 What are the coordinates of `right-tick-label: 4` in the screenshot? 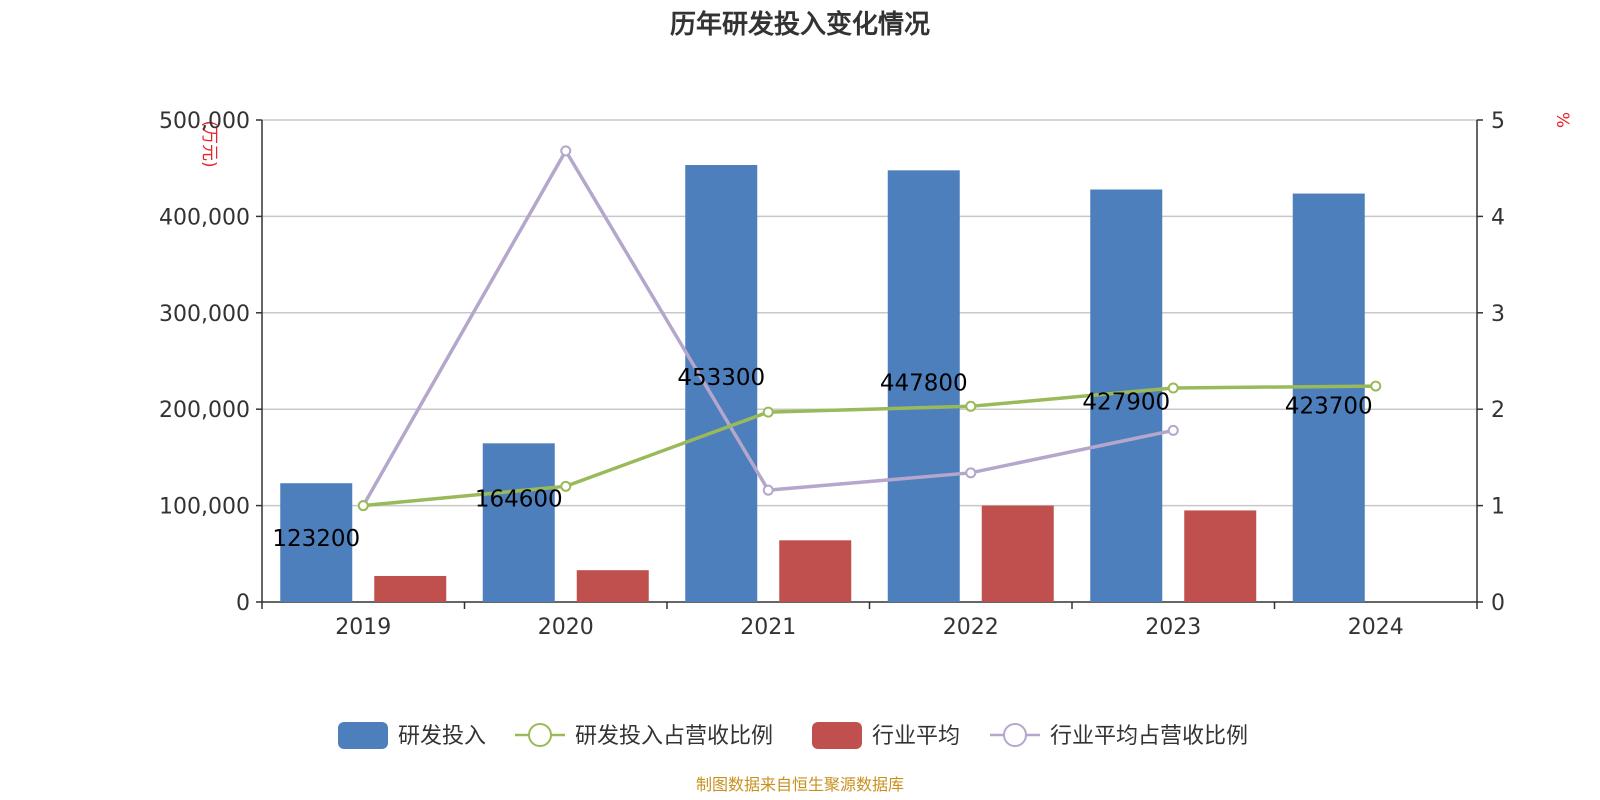 It's located at (1498, 217).